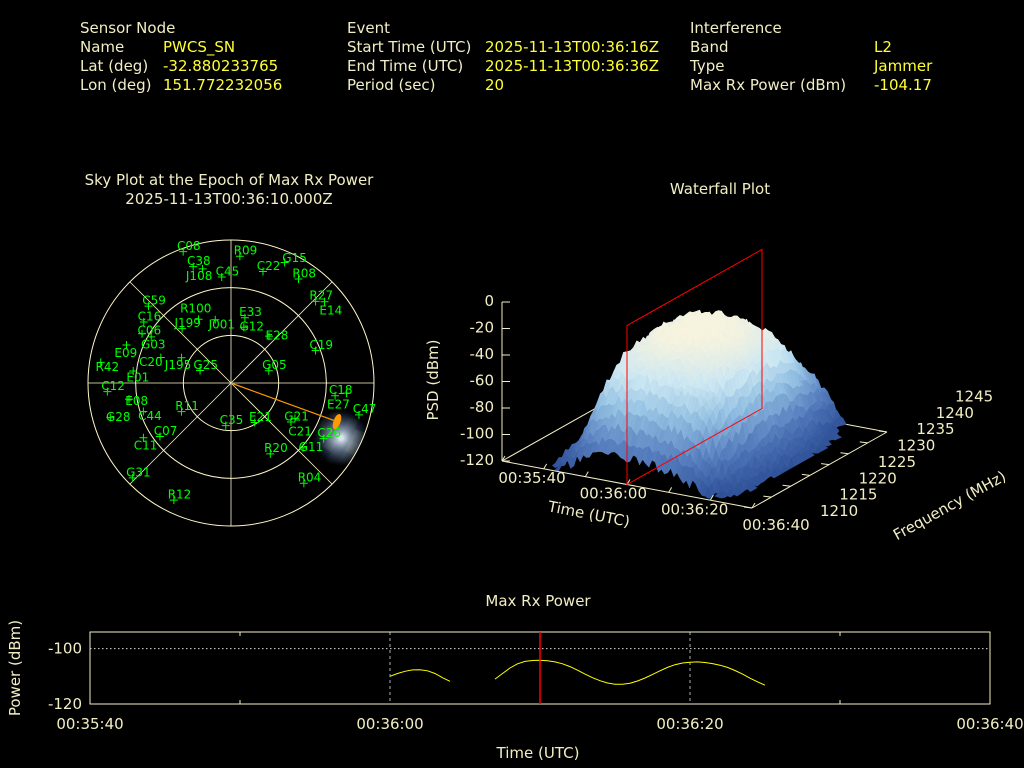  What do you see at coordinates (177, 362) in the screenshot?
I see `satellite-J195: J195` at bounding box center [177, 362].